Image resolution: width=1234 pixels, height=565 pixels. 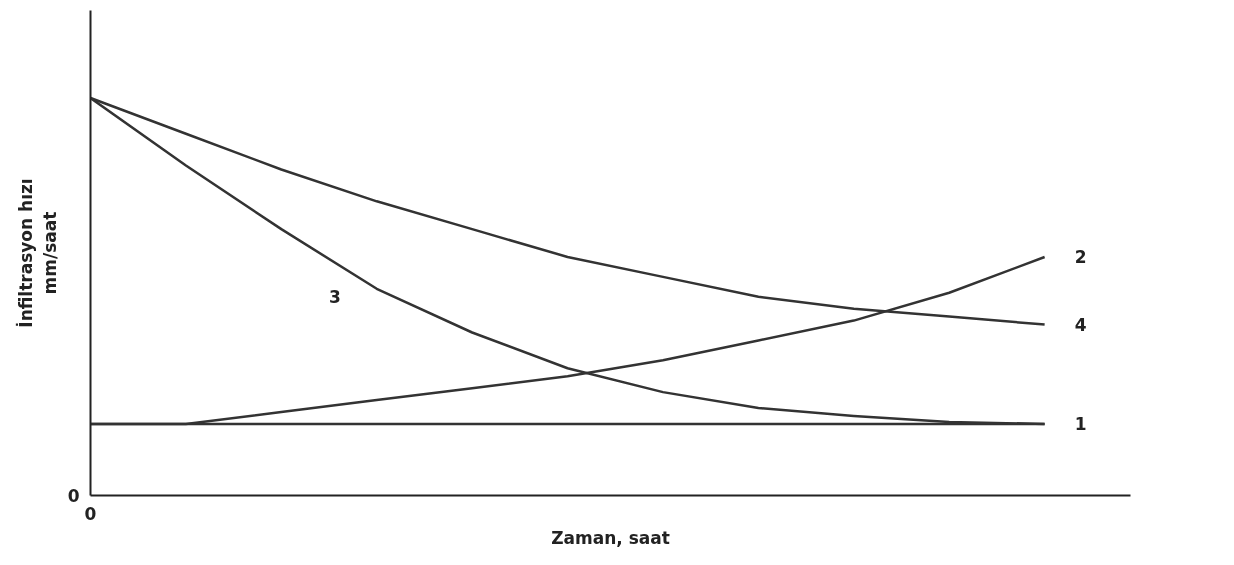 What do you see at coordinates (37, 253) in the screenshot?
I see `y-axis-title: İnfiltrasyon hızı mm/saat` at bounding box center [37, 253].